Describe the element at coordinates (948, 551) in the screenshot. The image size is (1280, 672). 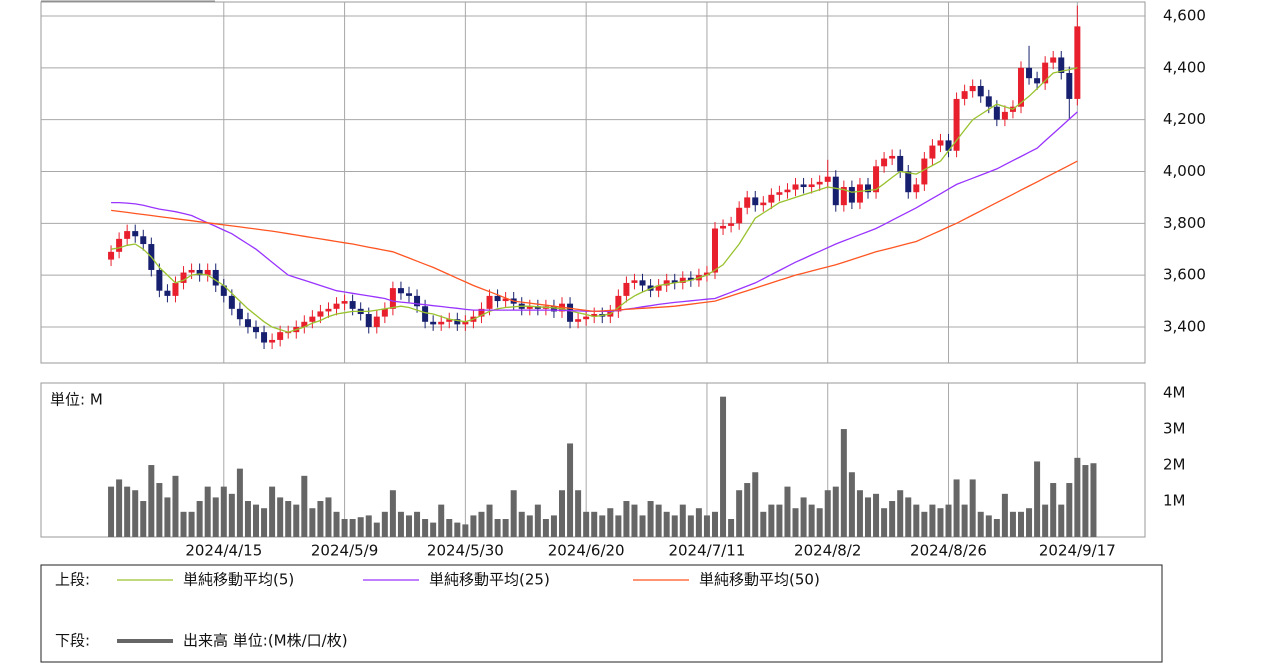
I see `x-tick-label: 2024/8/26` at that location.